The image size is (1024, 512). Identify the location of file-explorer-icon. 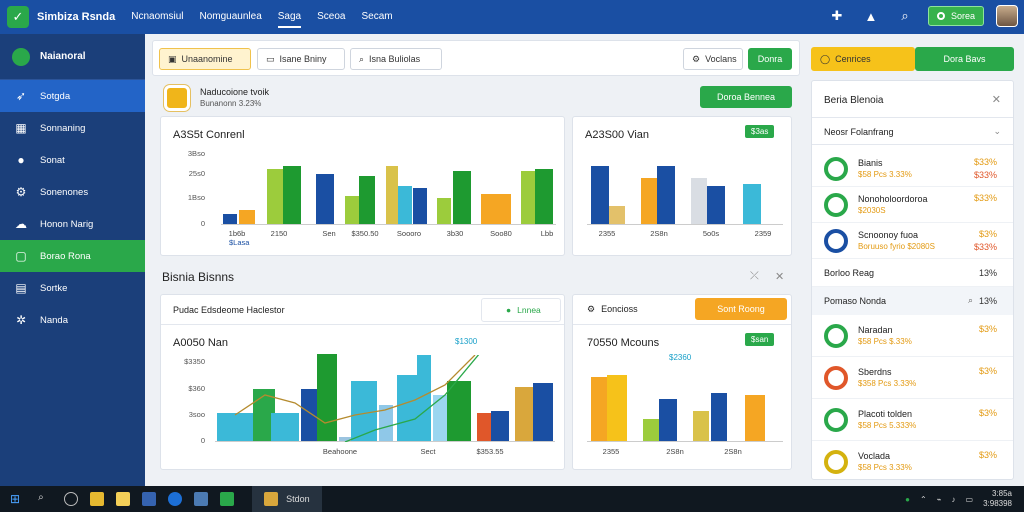
(123, 499).